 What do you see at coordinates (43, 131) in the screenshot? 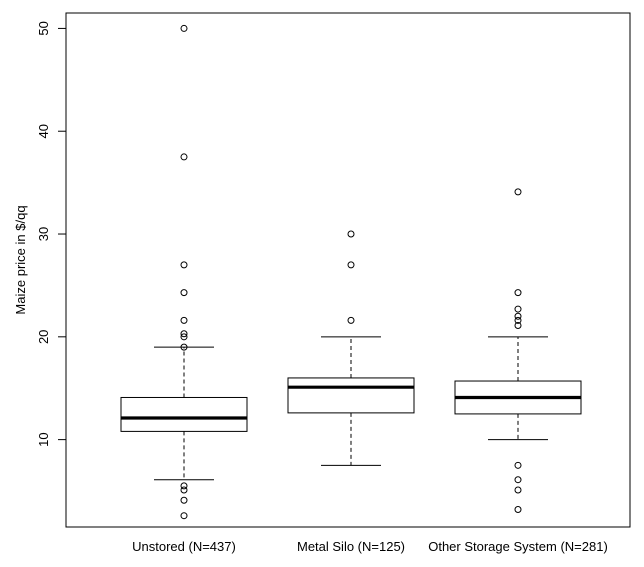
I see `y-tick-label: 40` at bounding box center [43, 131].